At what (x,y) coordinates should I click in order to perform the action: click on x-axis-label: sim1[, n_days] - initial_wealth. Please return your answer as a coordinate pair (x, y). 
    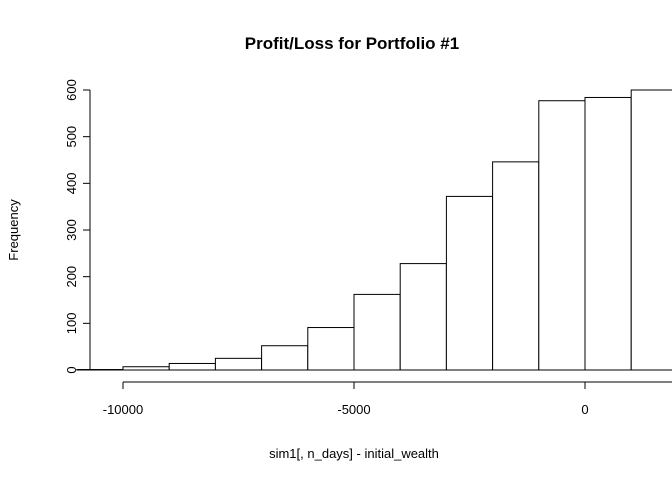
    Looking at the image, I should click on (354, 453).